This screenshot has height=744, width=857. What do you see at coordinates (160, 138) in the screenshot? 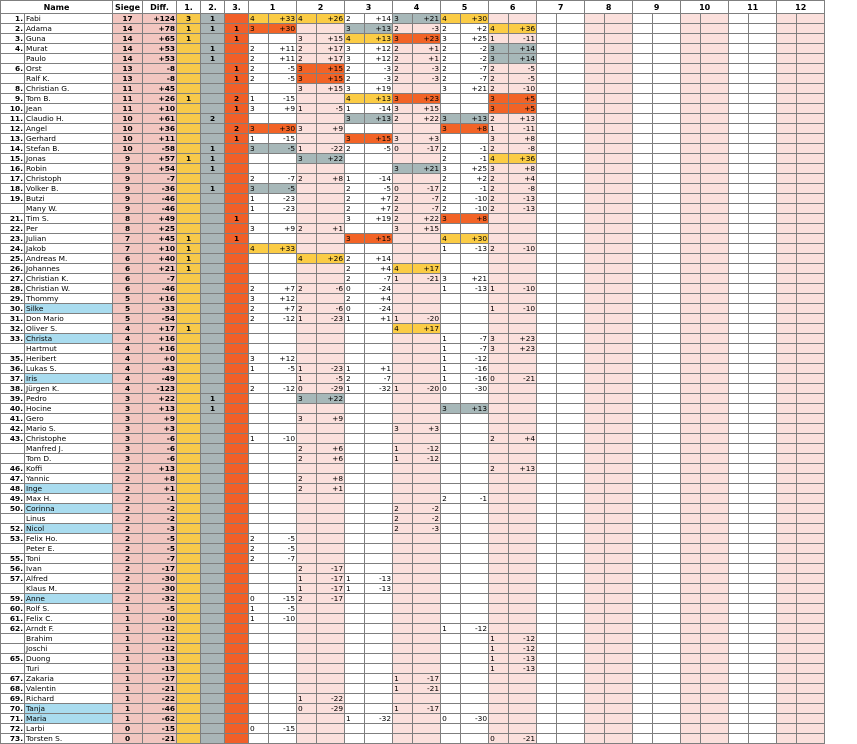
I see `diff-cell: +11` at bounding box center [160, 138].